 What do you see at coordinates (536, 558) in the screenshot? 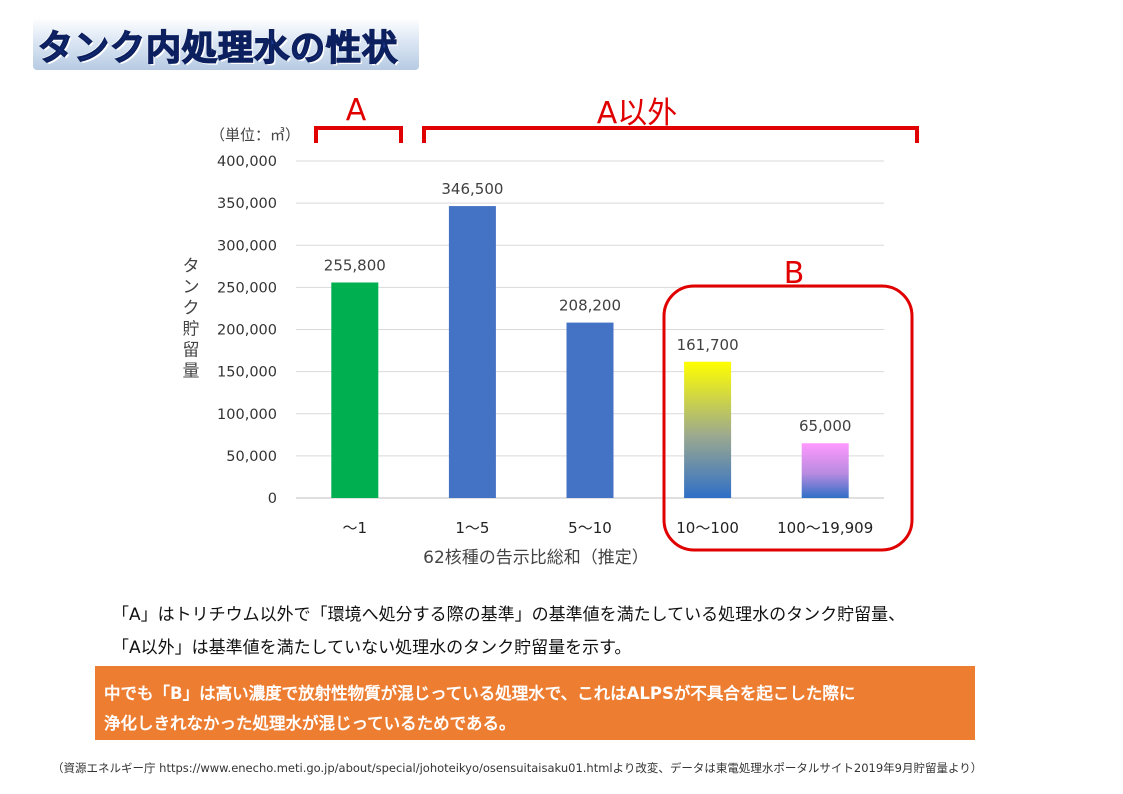
I see `x-axis-label: 62核種の告示比総和（推定）` at bounding box center [536, 558].